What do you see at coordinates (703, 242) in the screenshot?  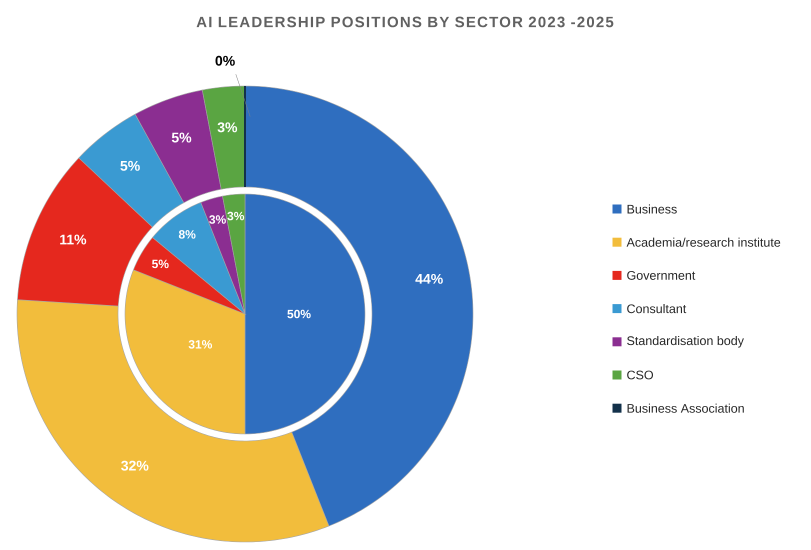 I see `legend-label: Academia/research institute` at bounding box center [703, 242].